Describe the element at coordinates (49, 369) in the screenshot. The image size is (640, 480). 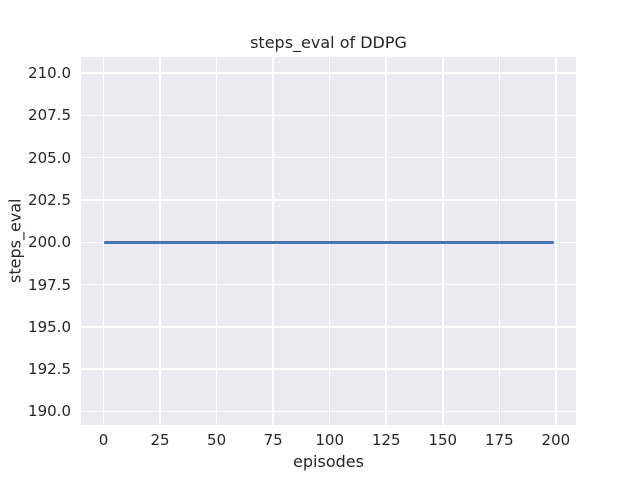
I see `y-tick-label: 192.5` at that location.